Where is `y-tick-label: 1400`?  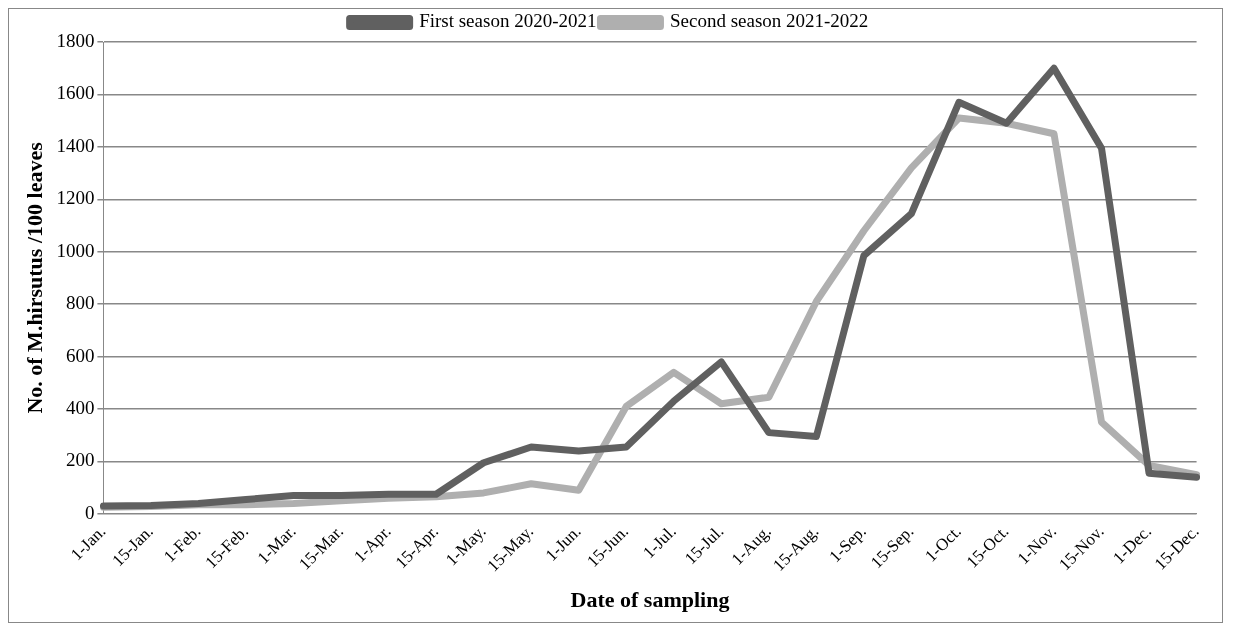
y-tick-label: 1400 is located at coordinates (75, 145).